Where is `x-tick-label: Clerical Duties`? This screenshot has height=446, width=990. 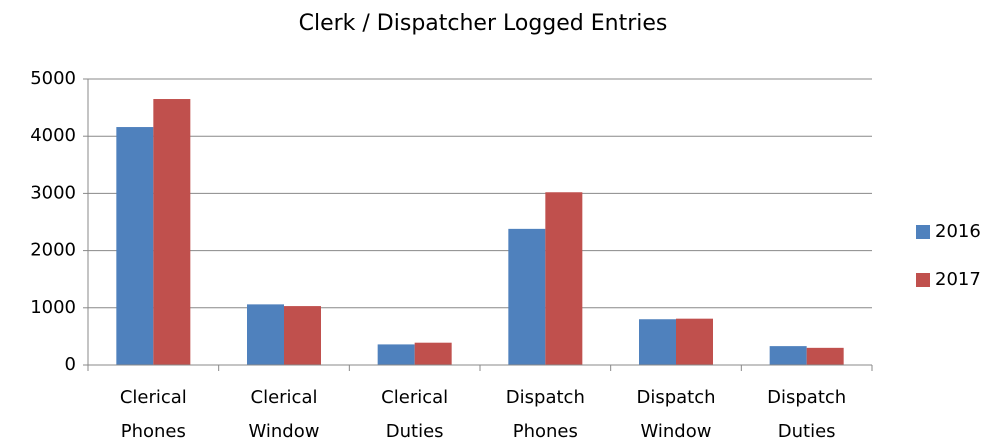
x-tick-label: Clerical Duties is located at coordinates (414, 414).